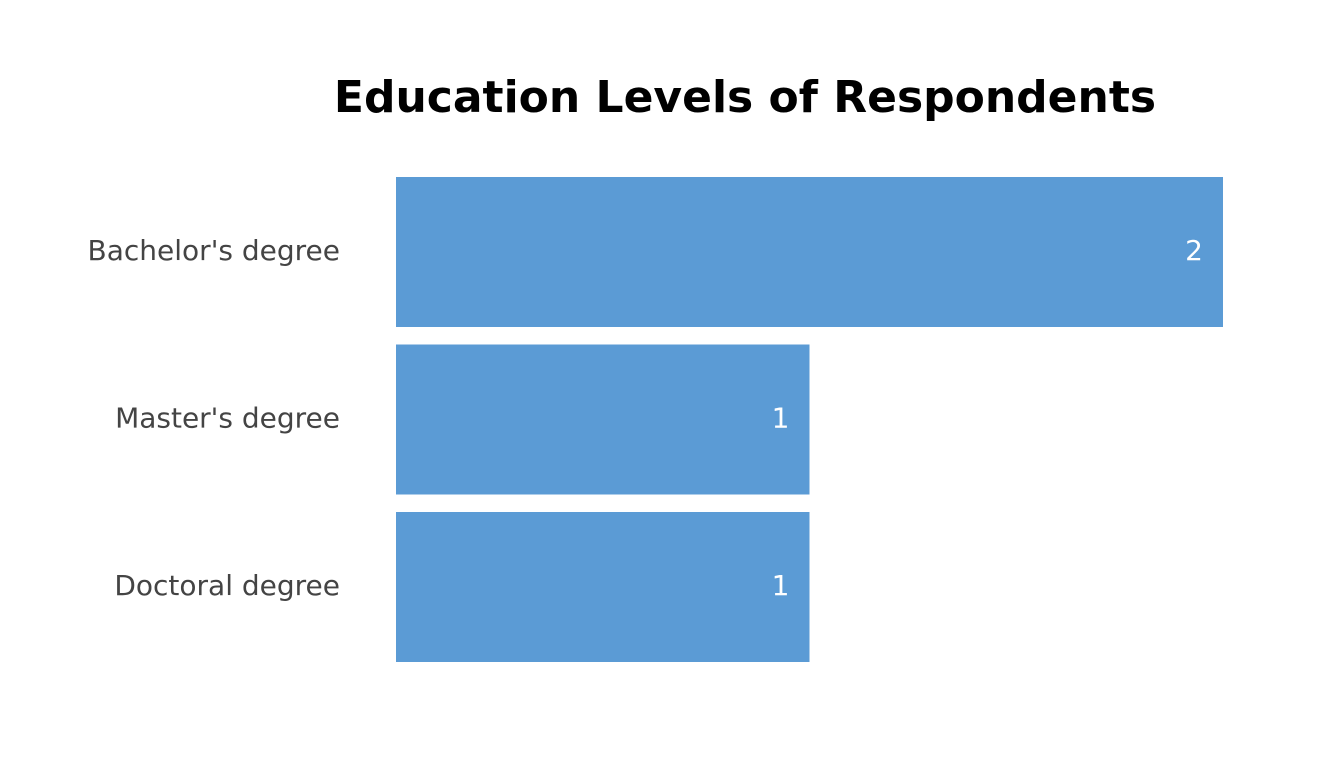 This screenshot has width=1344, height=768. What do you see at coordinates (214, 250) in the screenshot?
I see `category-label: Bachelor's degree` at bounding box center [214, 250].